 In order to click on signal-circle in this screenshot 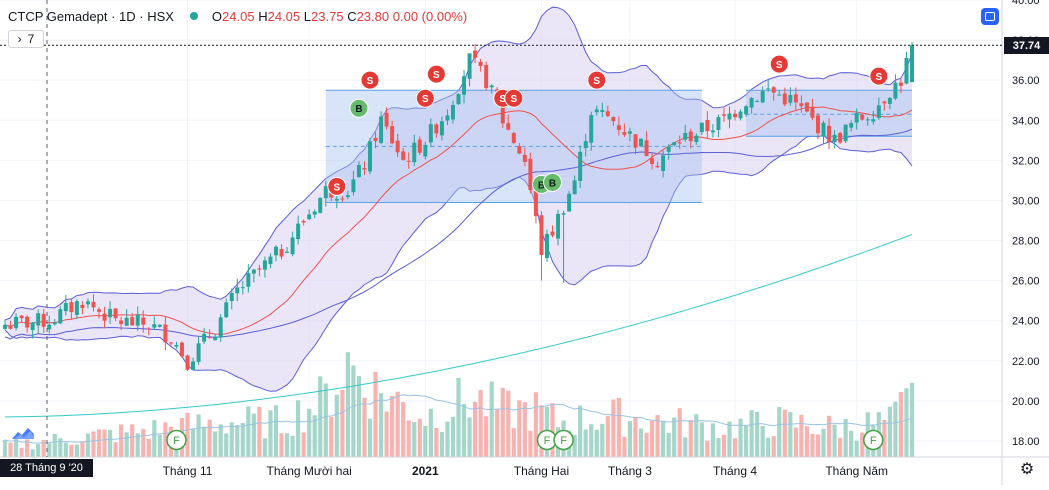, I will do `click(436, 74)`.